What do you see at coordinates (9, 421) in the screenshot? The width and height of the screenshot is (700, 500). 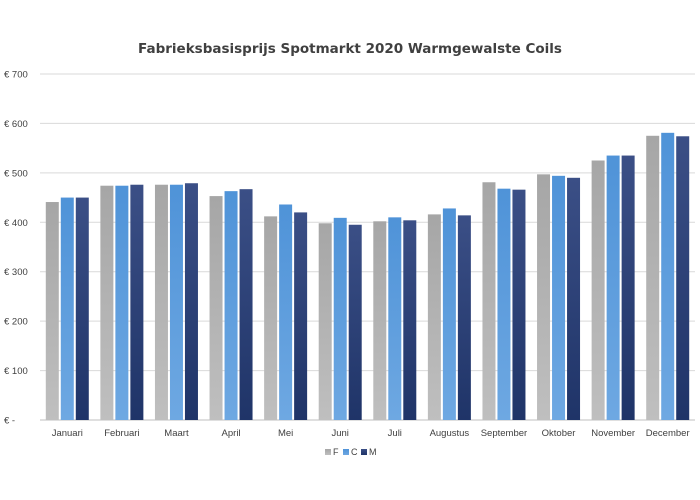 I see `y-tick-label: € -` at bounding box center [9, 421].